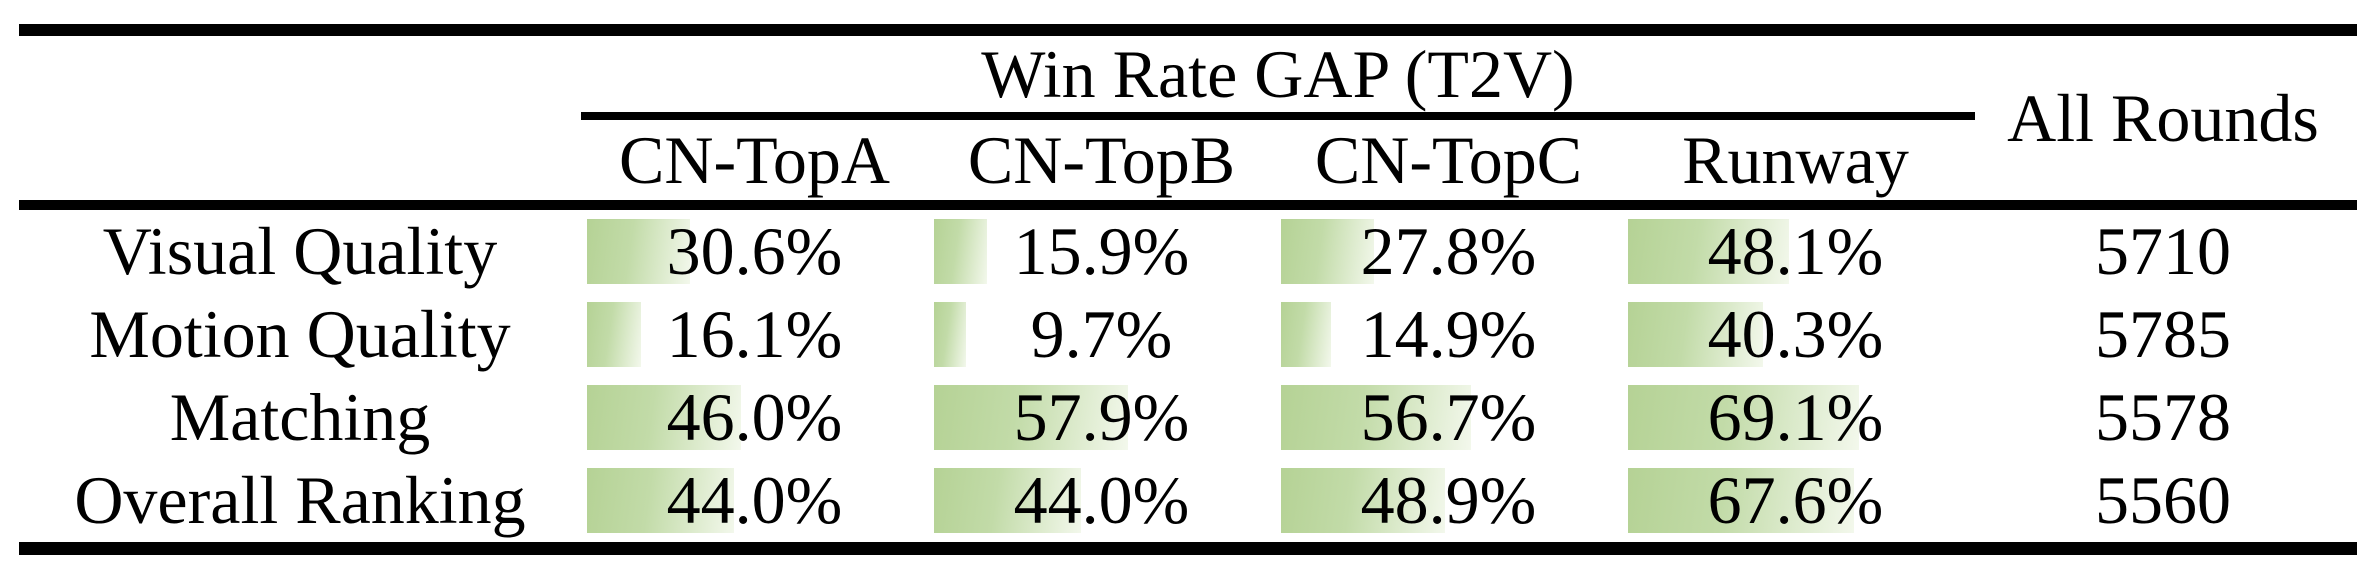 The height and width of the screenshot is (568, 2376). I want to click on value-cell: 57.9%, so click(1101, 417).